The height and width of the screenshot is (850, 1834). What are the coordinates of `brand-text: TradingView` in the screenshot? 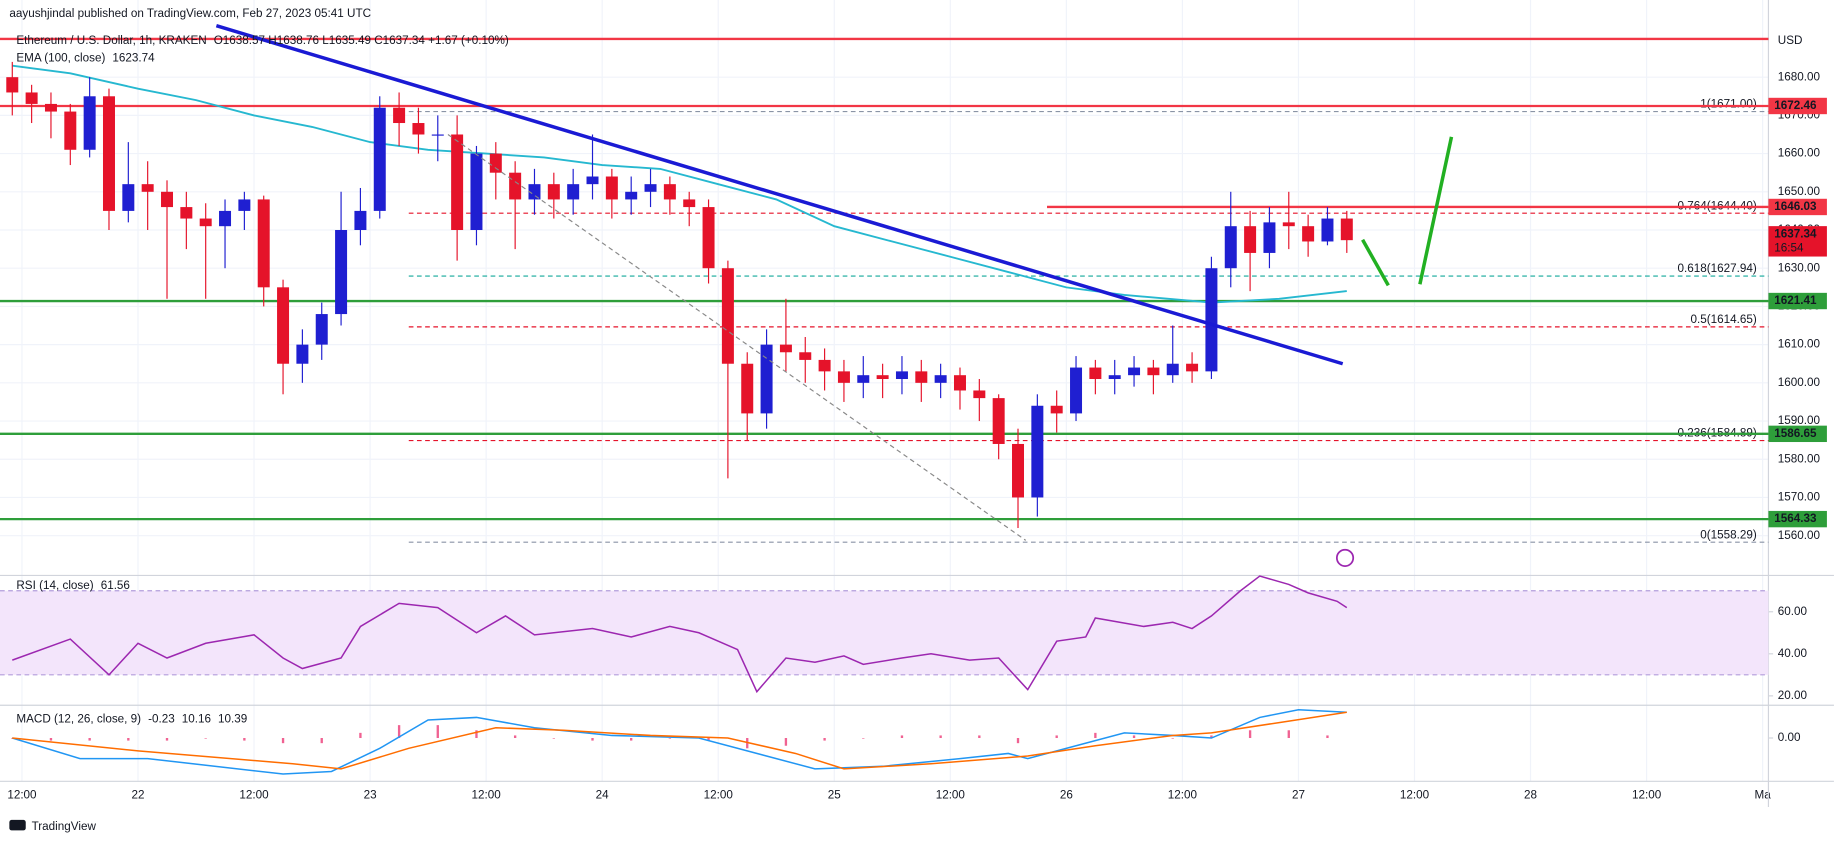 It's located at (64, 826).